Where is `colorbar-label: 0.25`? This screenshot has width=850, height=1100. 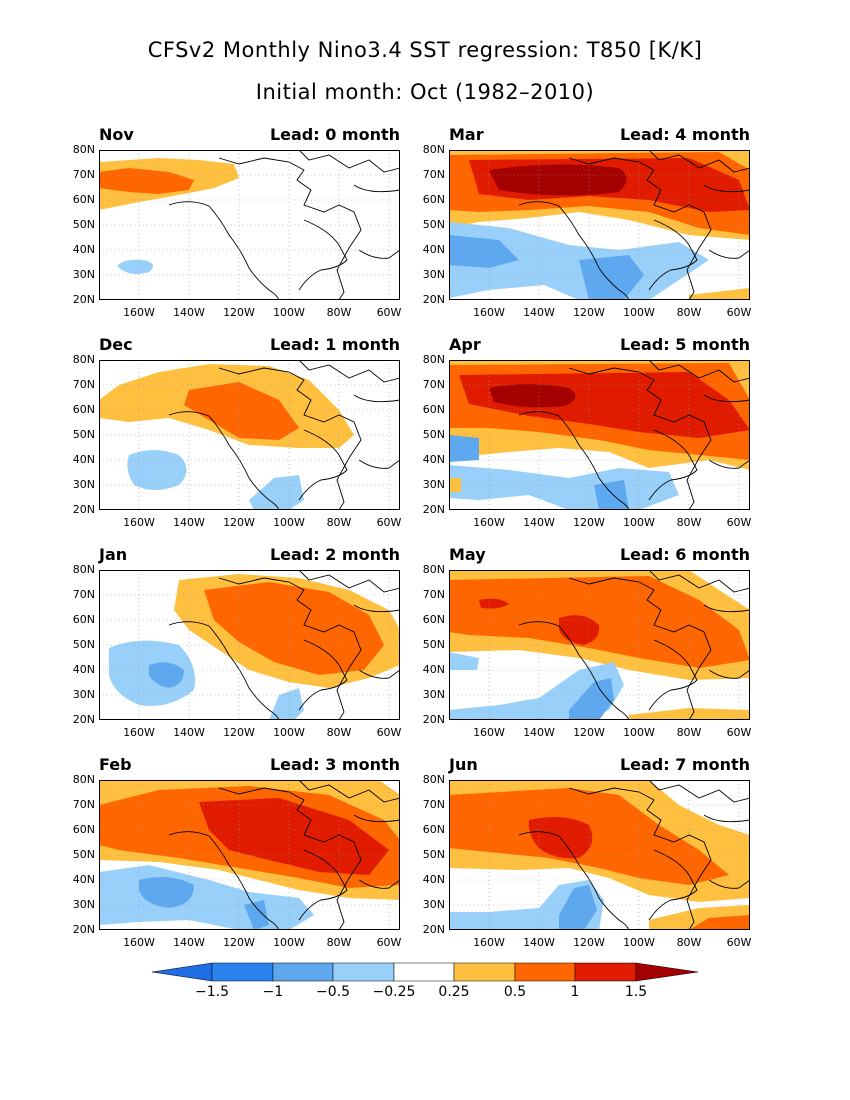
colorbar-label: 0.25 is located at coordinates (454, 992).